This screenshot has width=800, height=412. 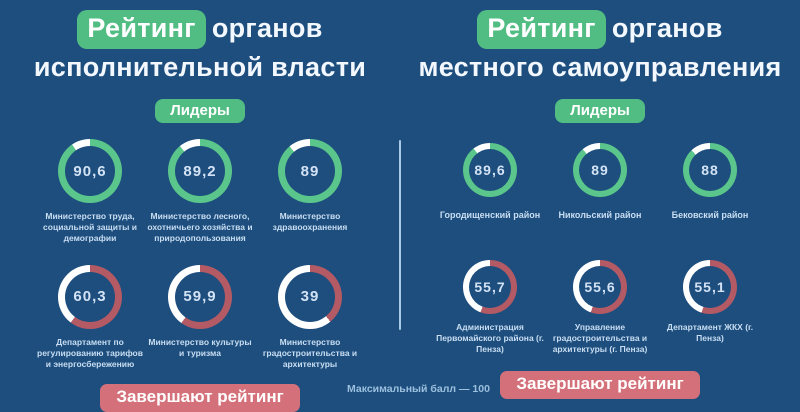 I want to click on donut-gauge: 39, so click(x=310, y=296).